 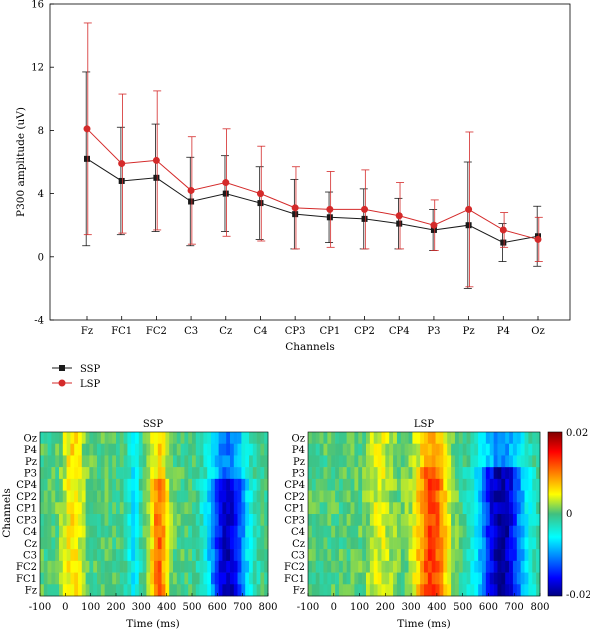 I want to click on row-label-c4: C4, so click(x=30, y=532).